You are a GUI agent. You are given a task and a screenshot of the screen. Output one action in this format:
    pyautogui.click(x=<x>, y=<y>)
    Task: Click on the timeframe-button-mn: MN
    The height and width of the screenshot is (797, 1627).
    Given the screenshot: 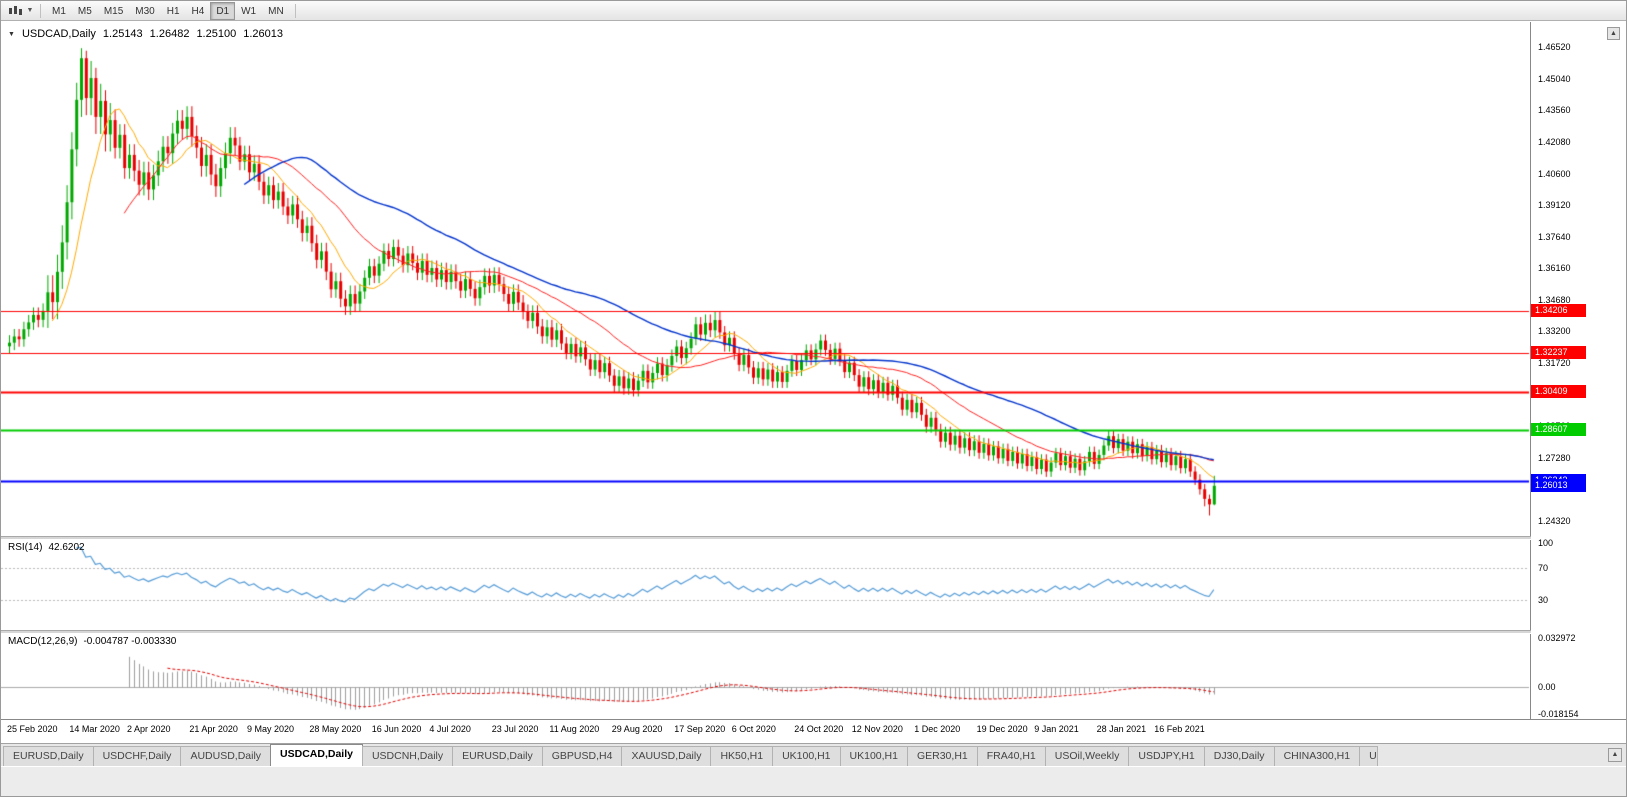 What is the action you would take?
    pyautogui.click(x=276, y=11)
    